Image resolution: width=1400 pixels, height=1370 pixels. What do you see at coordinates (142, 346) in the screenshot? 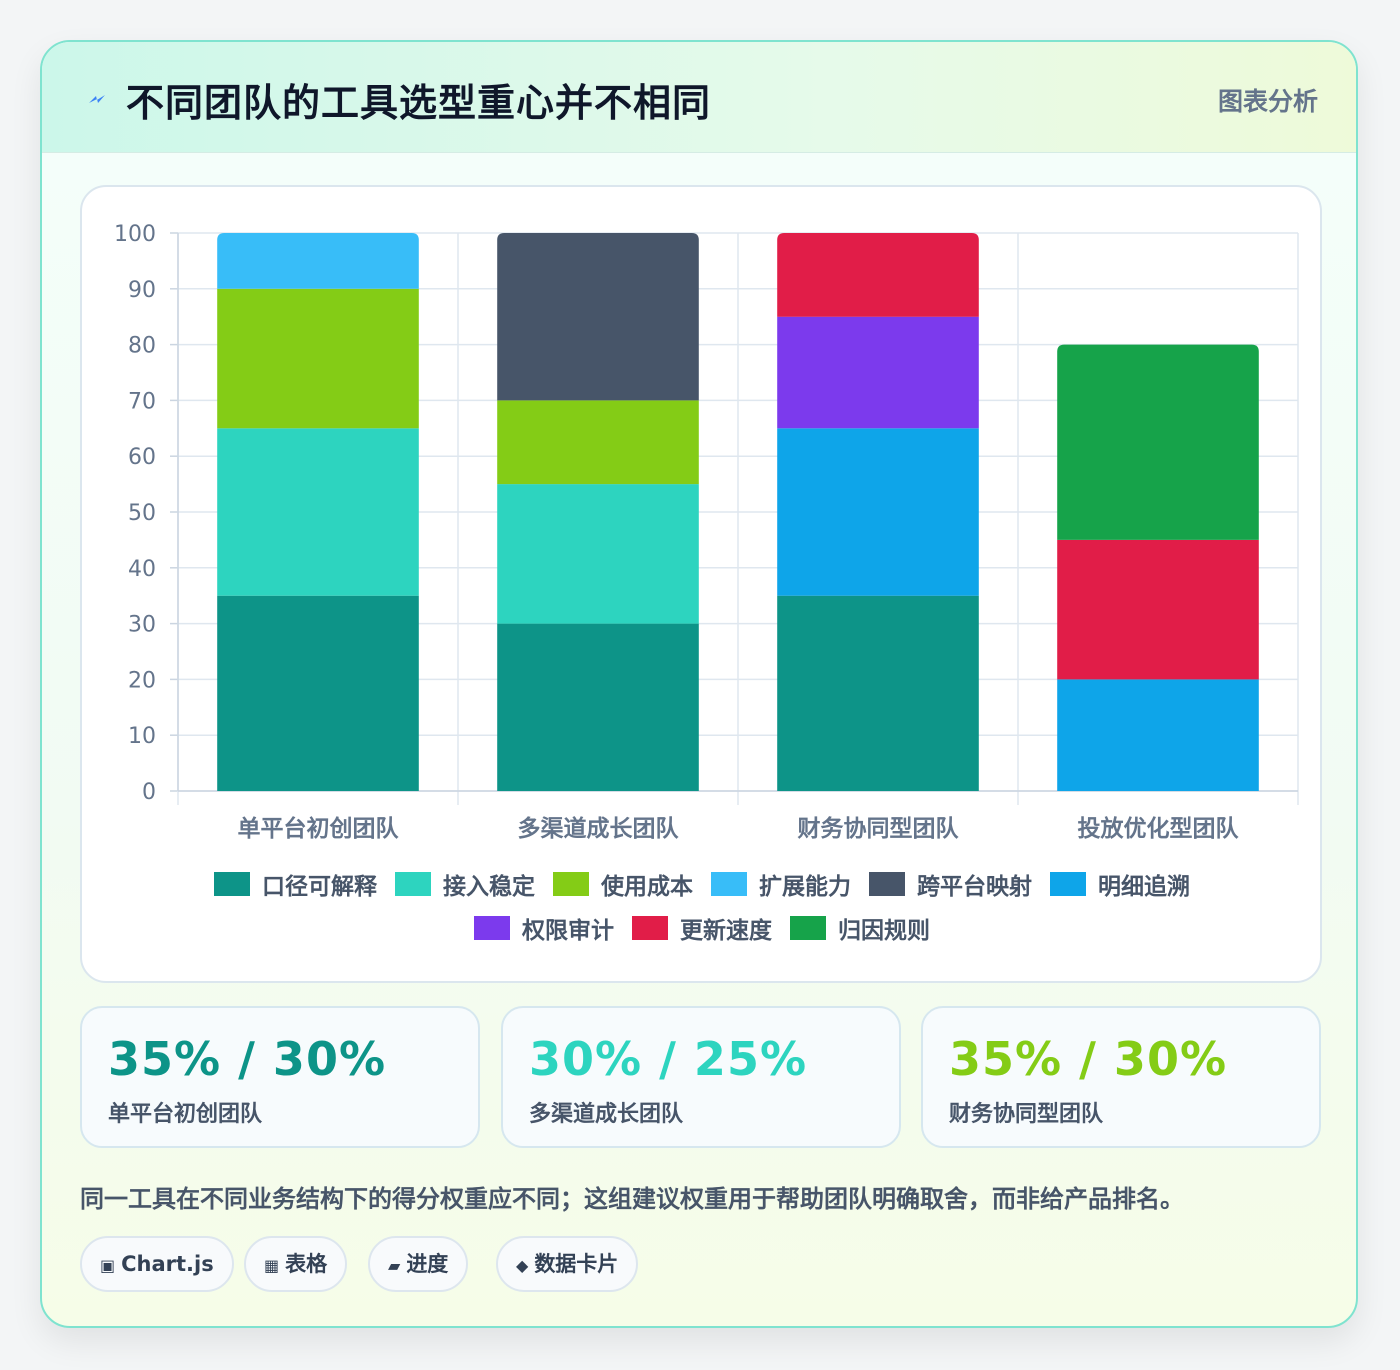
I see `y-tick-label: 80` at bounding box center [142, 346].